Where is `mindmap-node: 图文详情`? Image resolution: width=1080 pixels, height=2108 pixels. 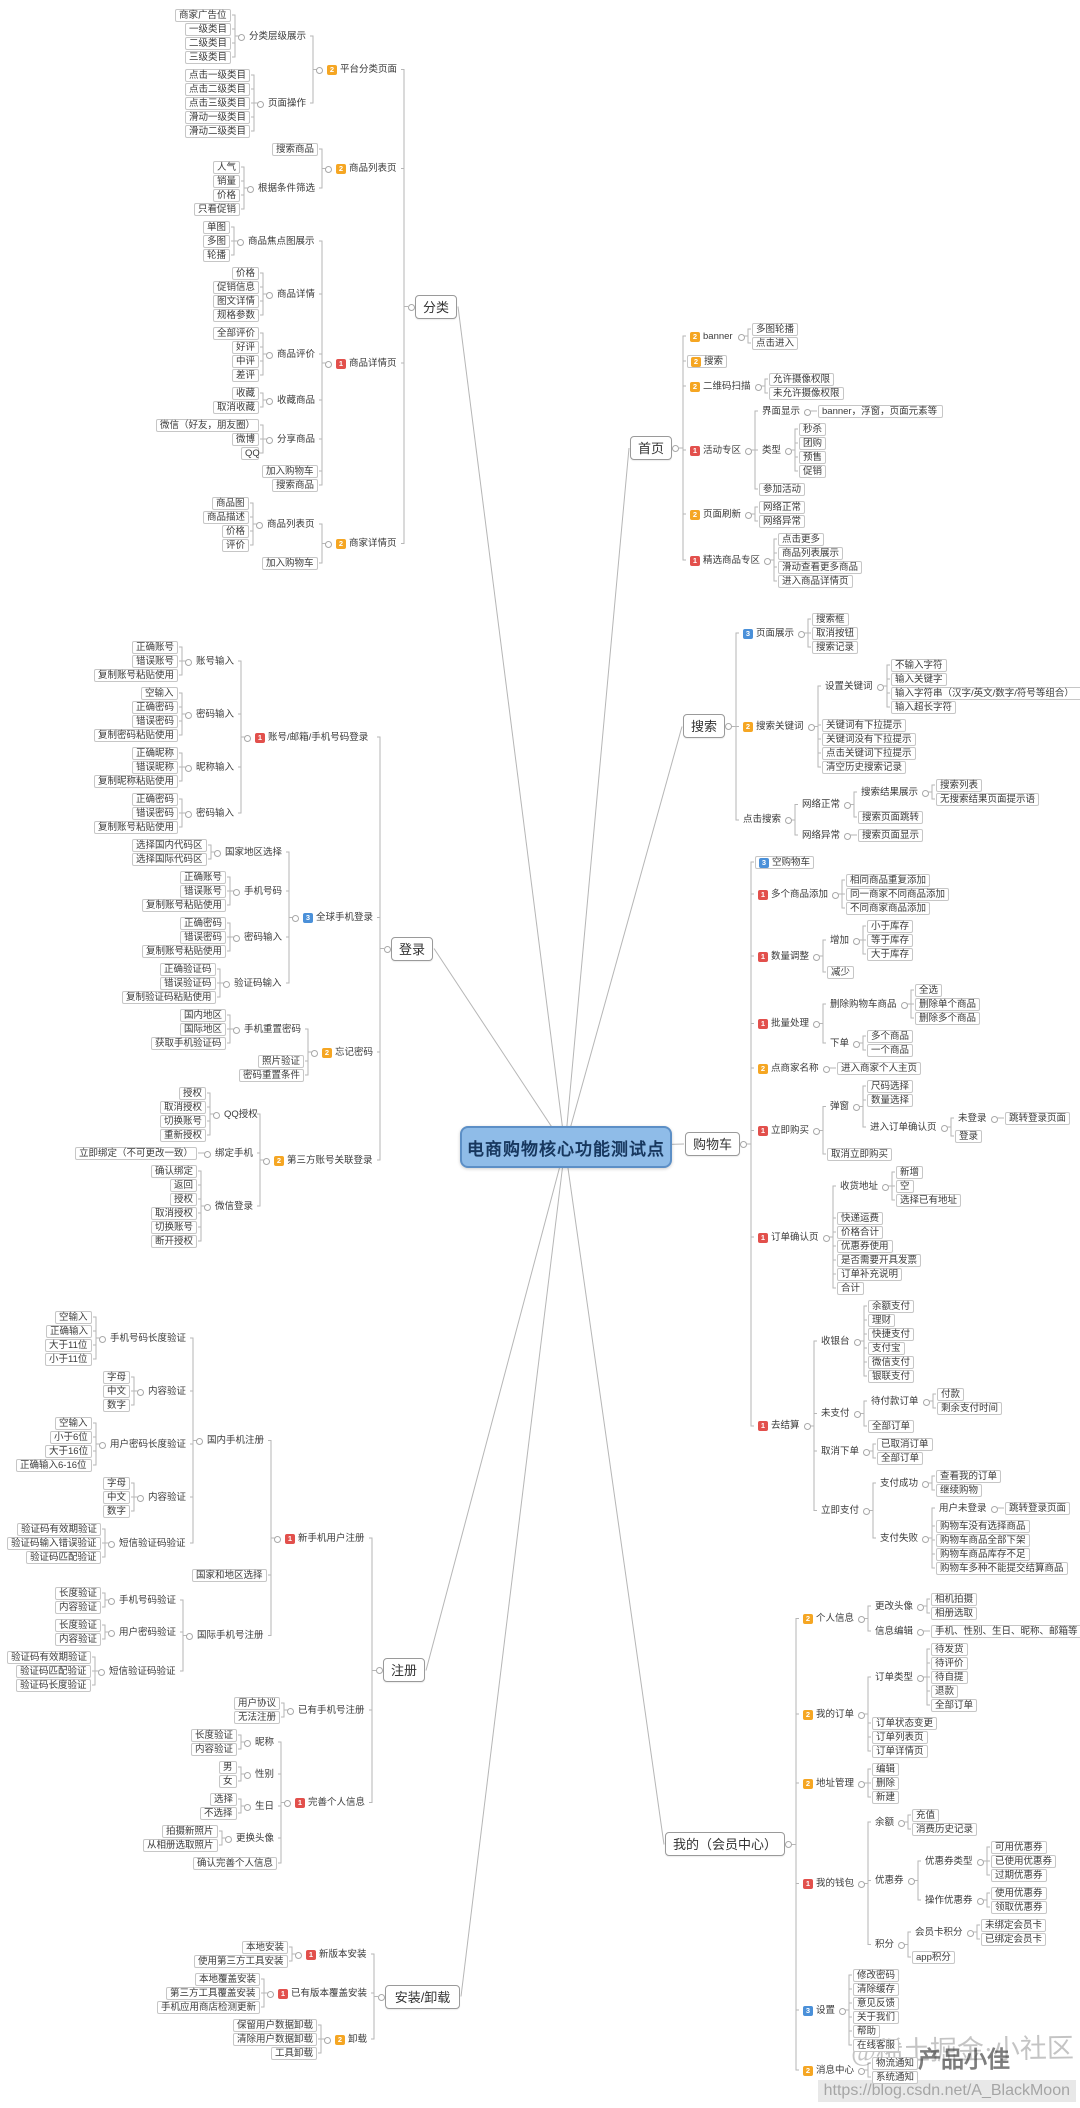 mindmap-node: 图文详情 is located at coordinates (236, 301).